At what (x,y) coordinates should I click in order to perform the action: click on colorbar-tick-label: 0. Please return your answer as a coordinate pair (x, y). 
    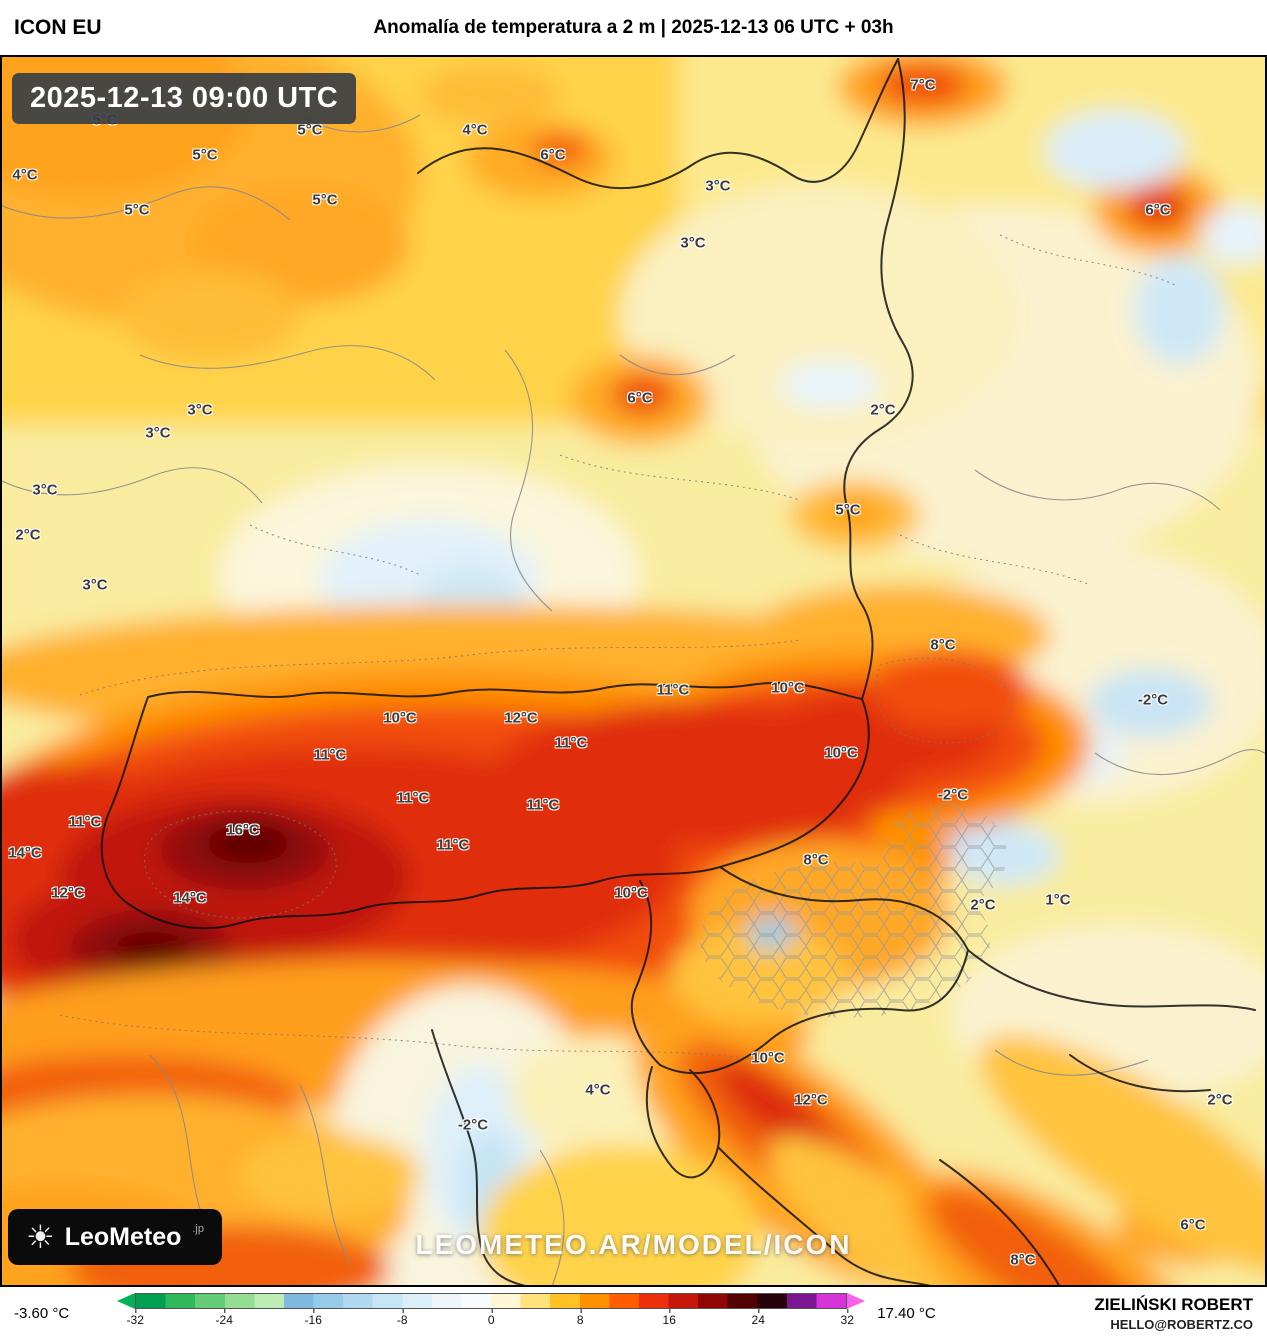
    Looking at the image, I should click on (491, 1318).